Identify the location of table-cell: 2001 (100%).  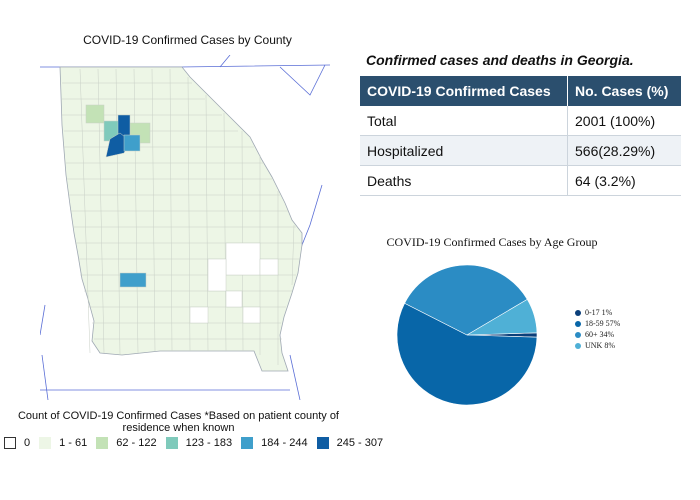
(624, 121).